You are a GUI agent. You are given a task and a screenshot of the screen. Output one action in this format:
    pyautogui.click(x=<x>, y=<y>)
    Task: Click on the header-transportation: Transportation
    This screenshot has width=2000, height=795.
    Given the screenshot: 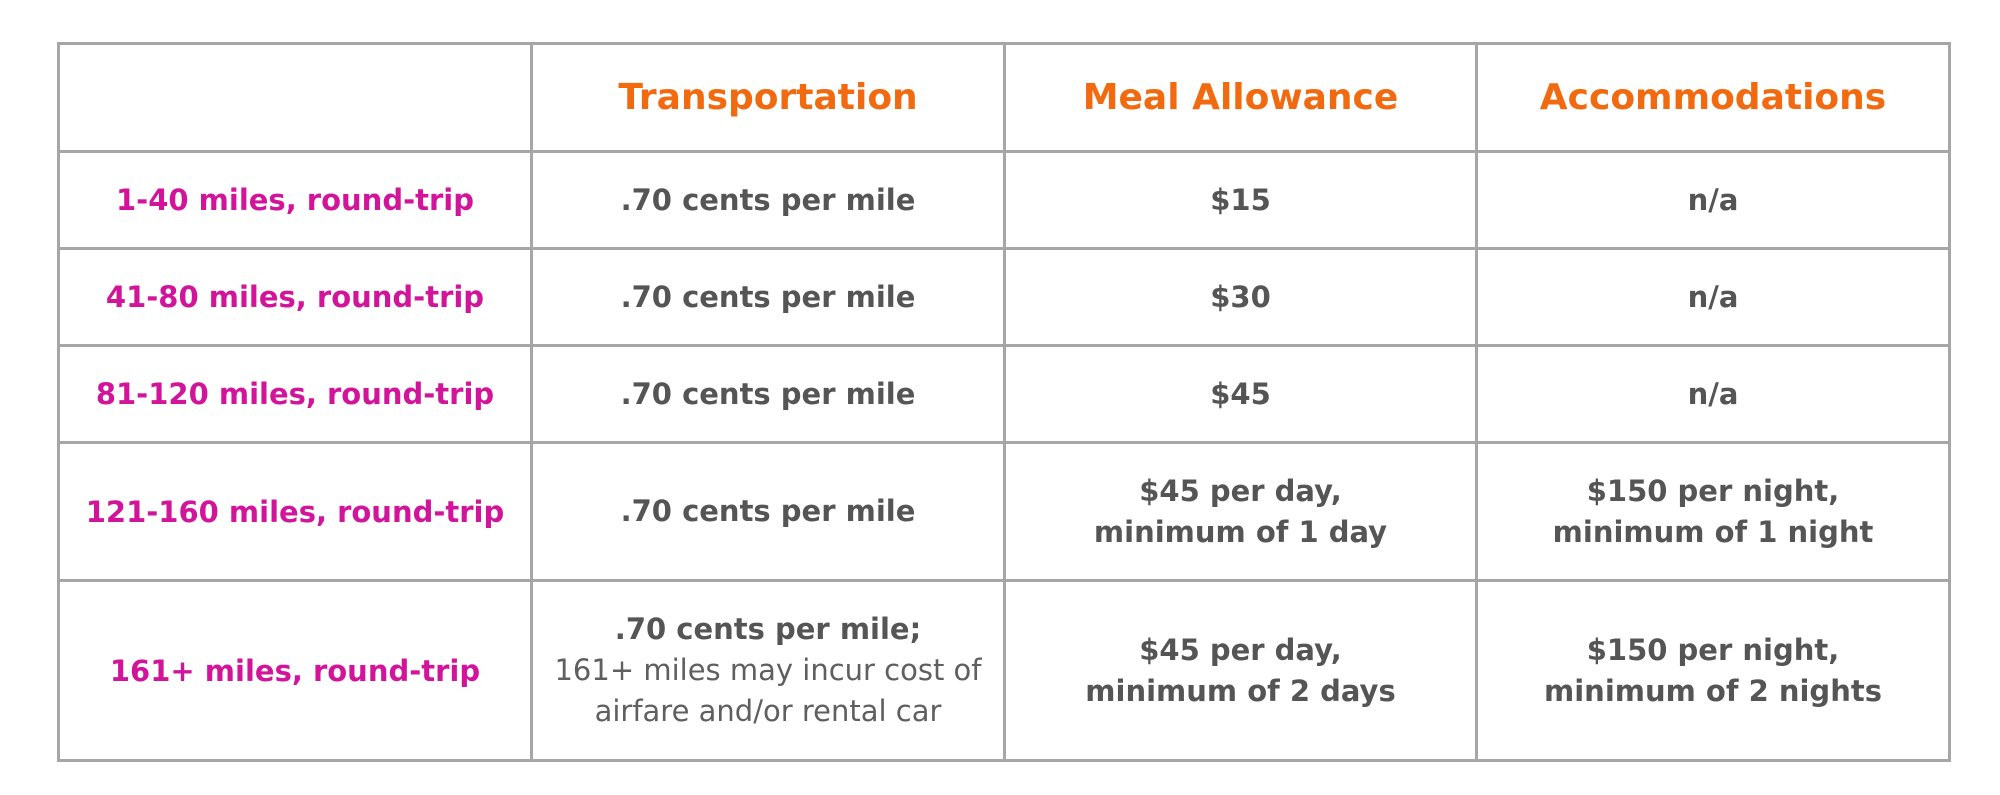 What is the action you would take?
    pyautogui.click(x=768, y=97)
    